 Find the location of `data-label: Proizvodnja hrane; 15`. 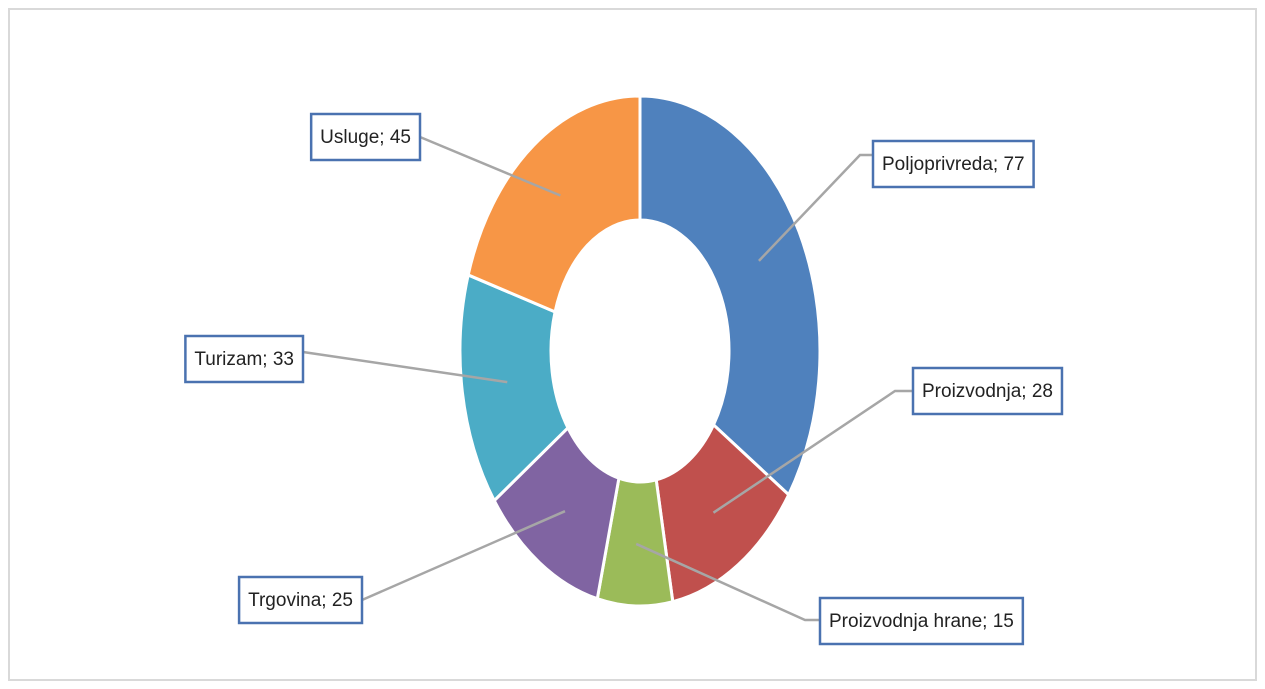

data-label: Proizvodnja hrane; 15 is located at coordinates (921, 621).